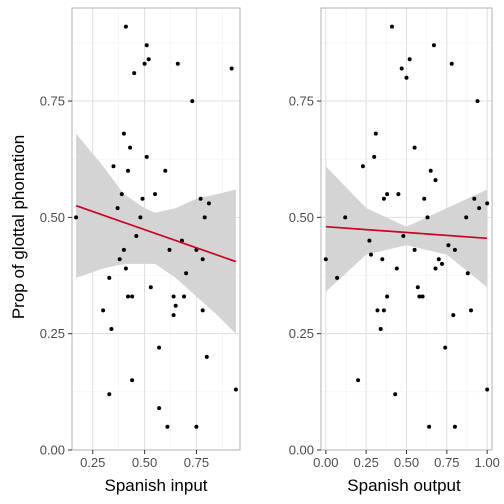  Describe the element at coordinates (325, 462) in the screenshot. I see `x-tick-label: 0.00` at that location.